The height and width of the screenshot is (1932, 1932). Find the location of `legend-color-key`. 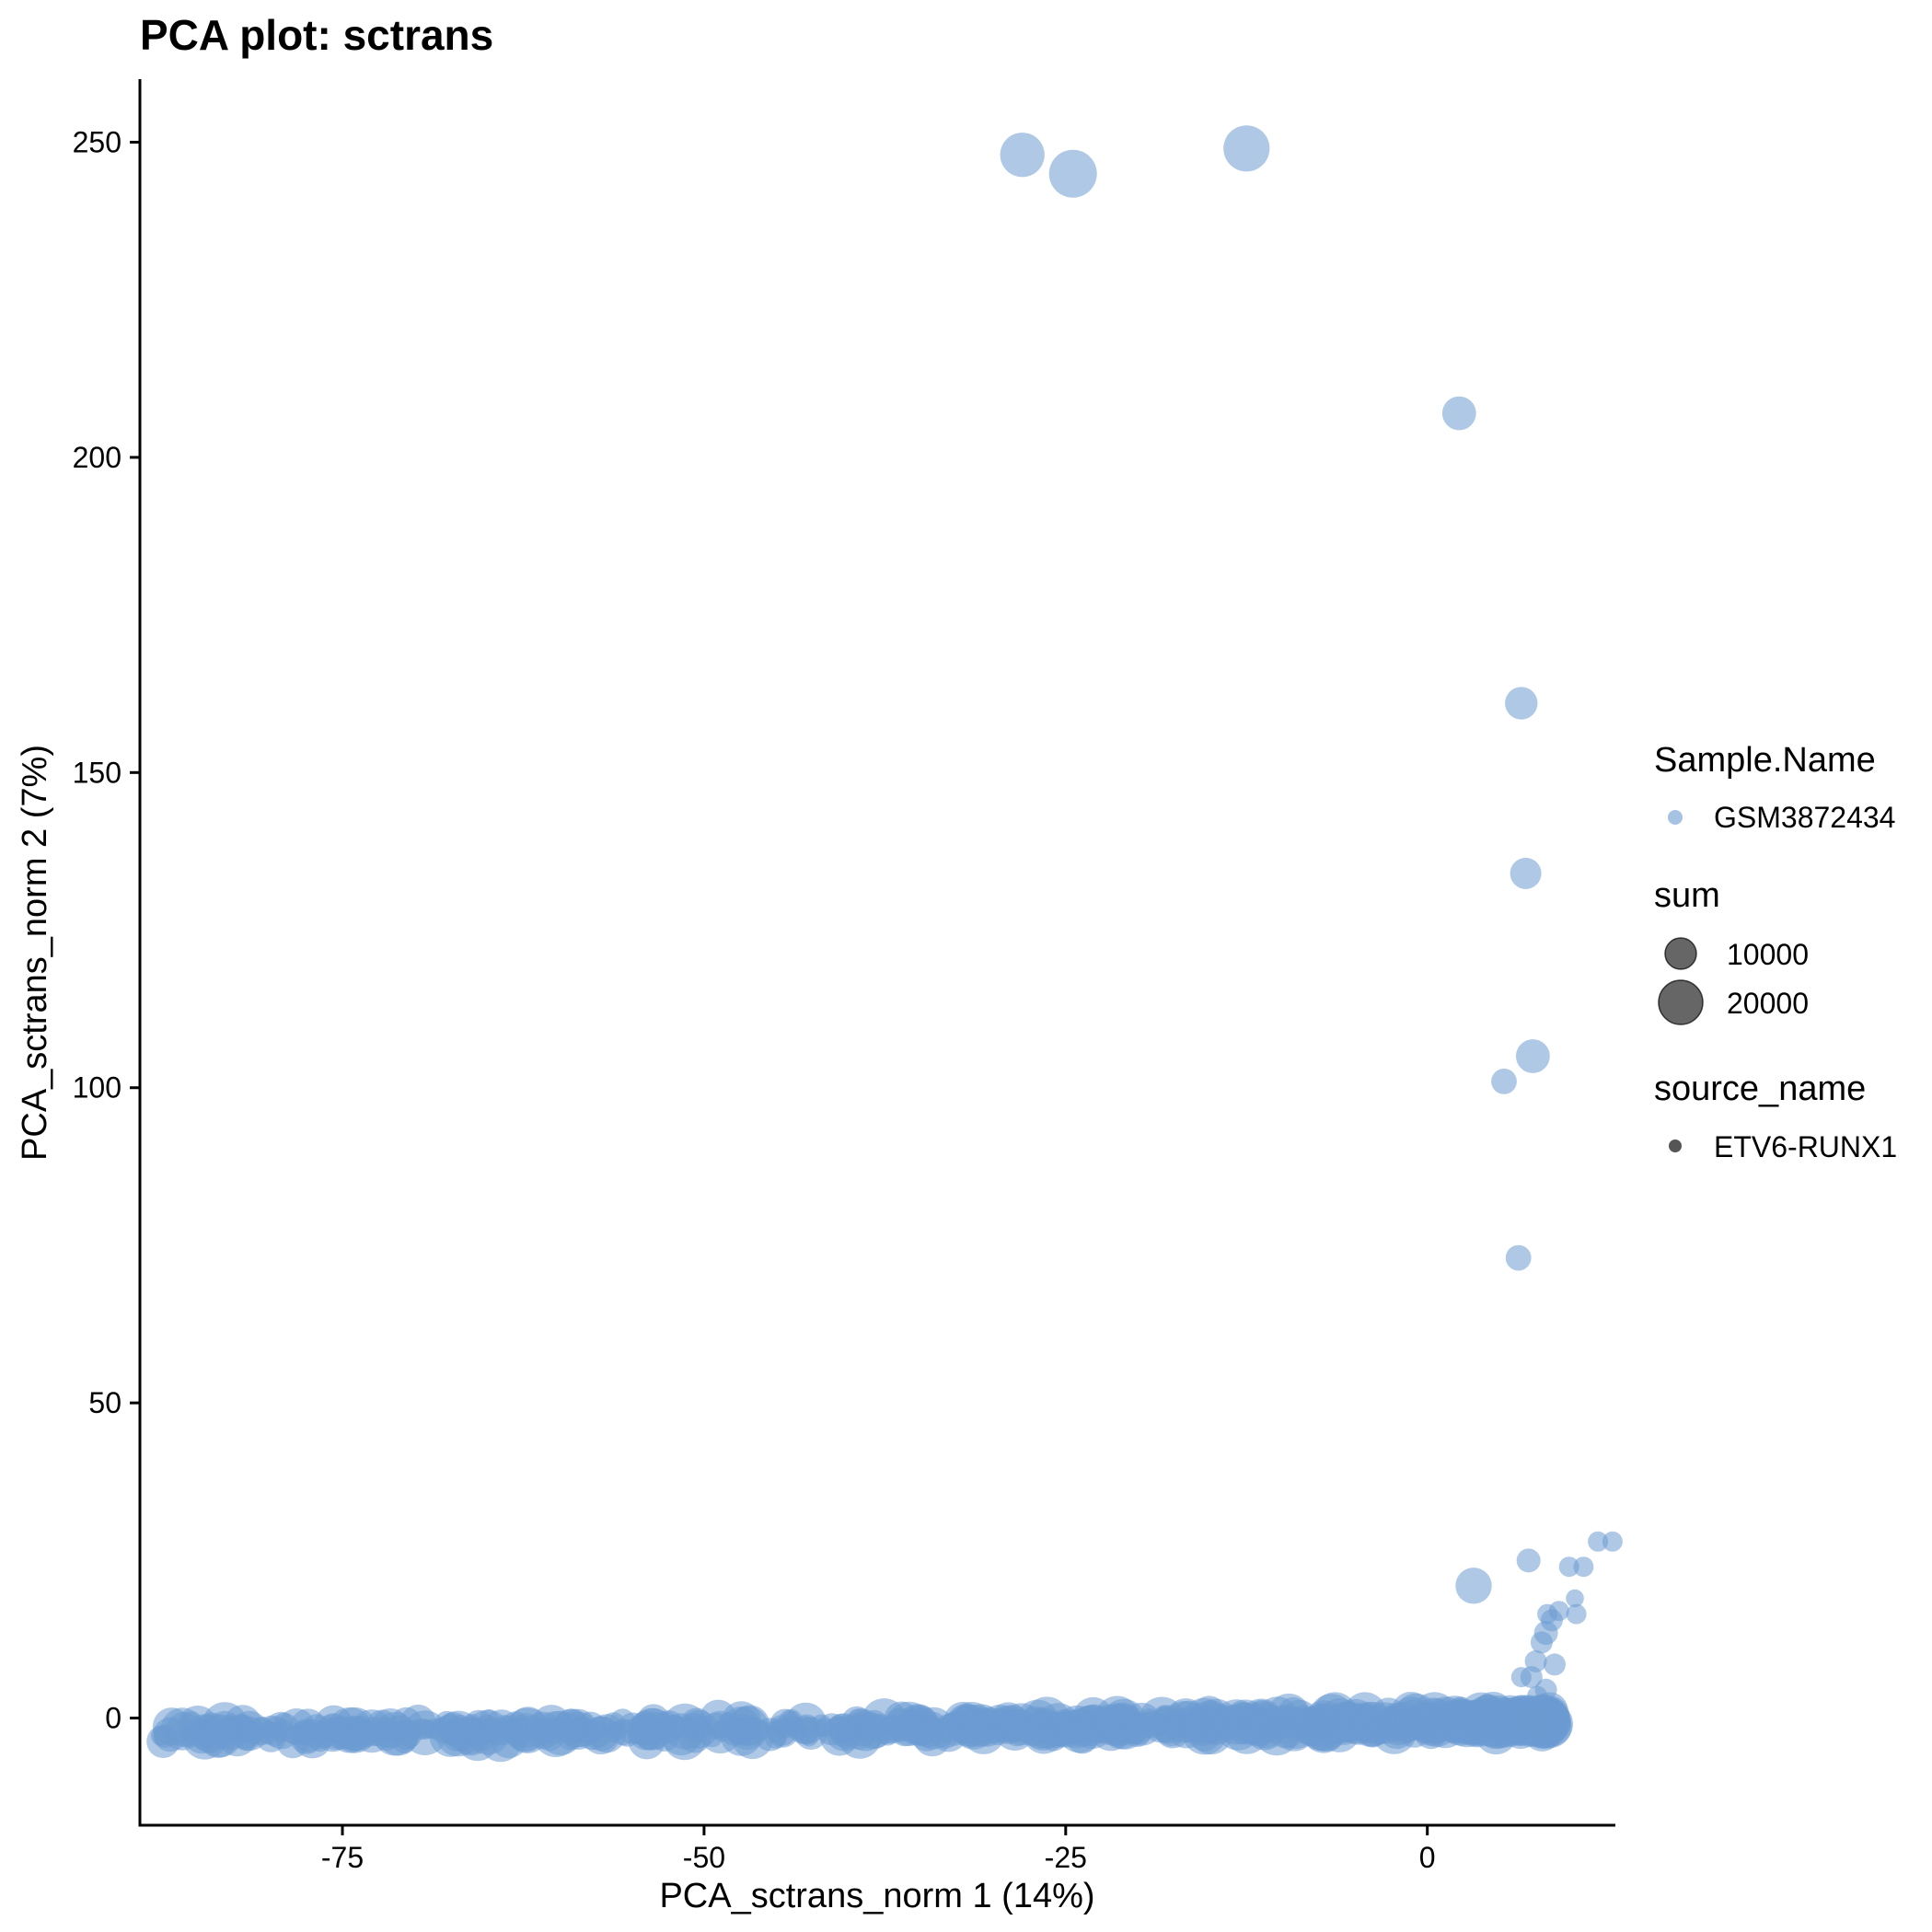

legend-color-key is located at coordinates (1676, 817).